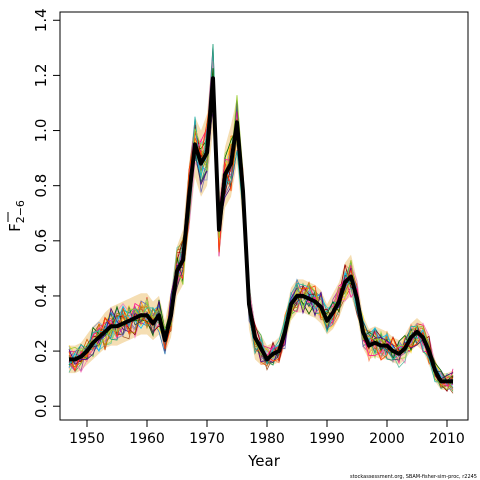 The image size is (480, 480). Describe the element at coordinates (41, 186) in the screenshot. I see `y-tick-label-4: 0.8` at that location.